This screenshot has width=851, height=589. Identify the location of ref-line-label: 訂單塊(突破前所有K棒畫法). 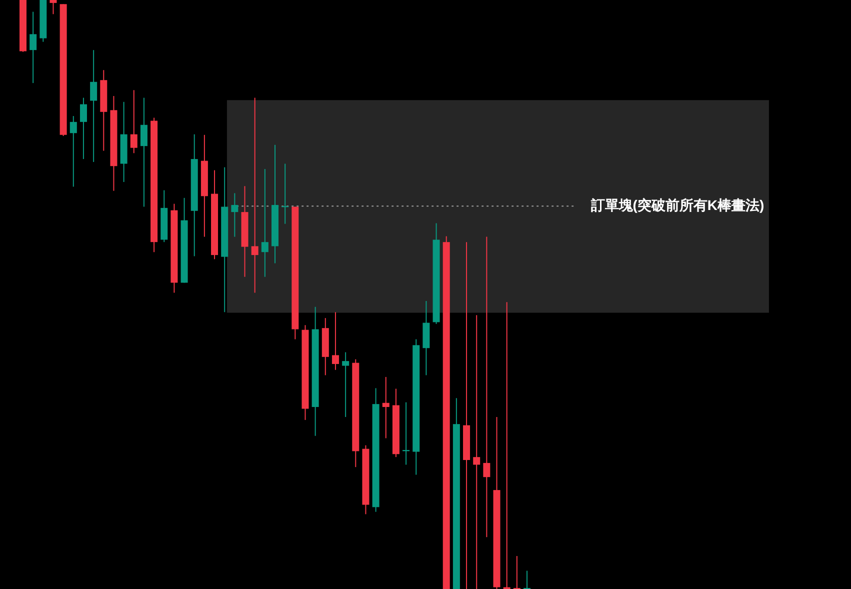
(677, 204).